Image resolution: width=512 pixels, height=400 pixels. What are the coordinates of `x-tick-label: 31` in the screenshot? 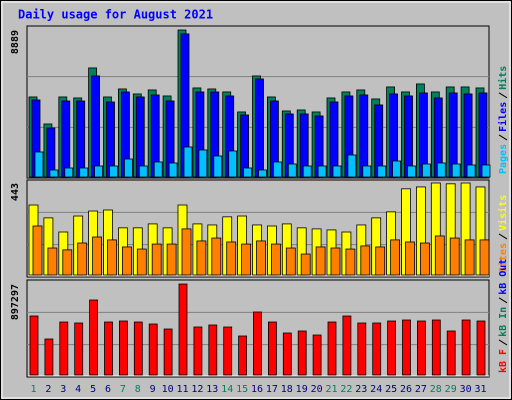 It's located at (480, 389).